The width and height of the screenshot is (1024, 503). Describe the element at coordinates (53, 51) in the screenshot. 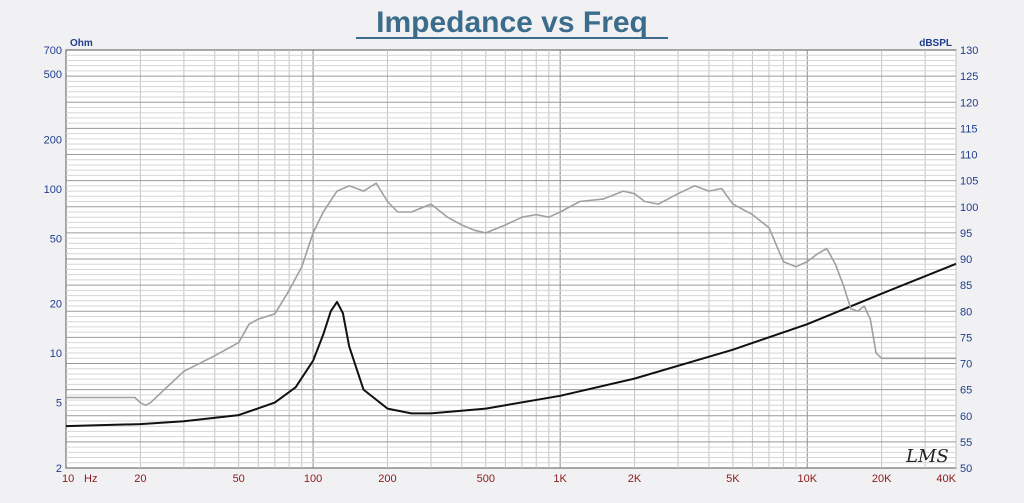

I see `y-left-tick-label: 700` at that location.